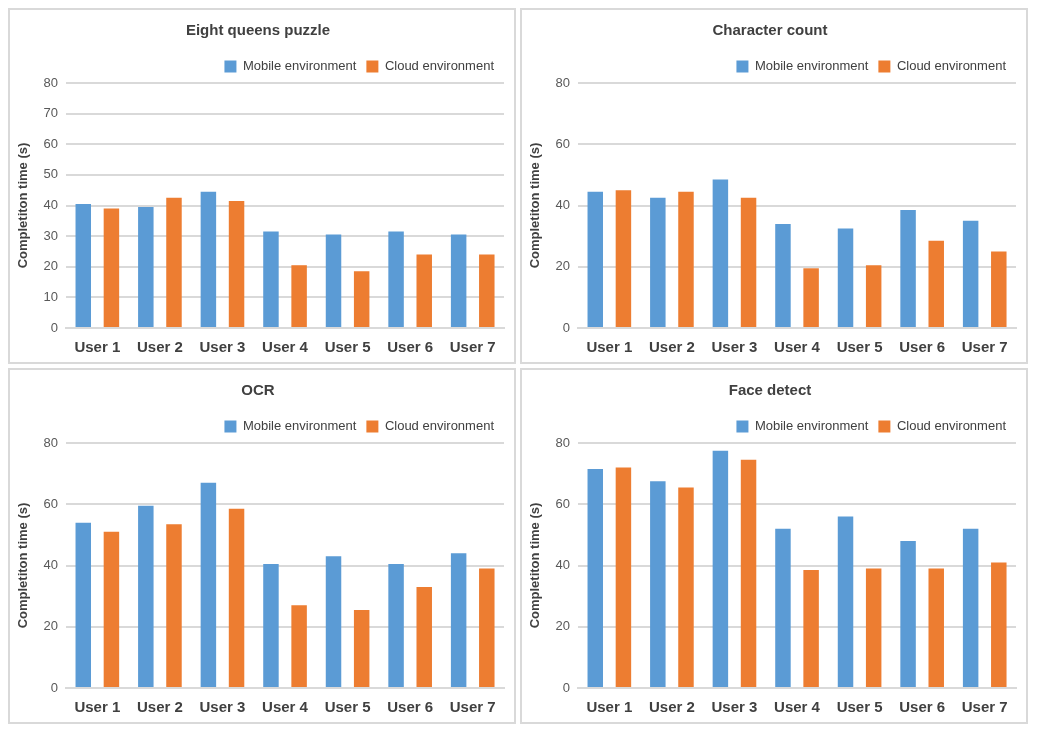 The image size is (1037, 730). What do you see at coordinates (51, 235) in the screenshot?
I see `y-tick-label: 30` at bounding box center [51, 235].